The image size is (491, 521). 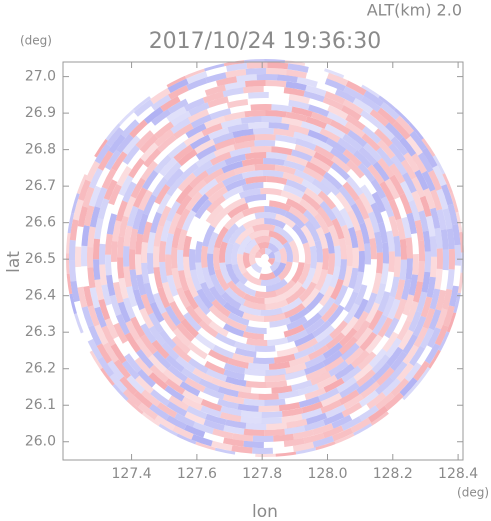 I want to click on y-tick-label: 26.2, so click(x=40, y=369).